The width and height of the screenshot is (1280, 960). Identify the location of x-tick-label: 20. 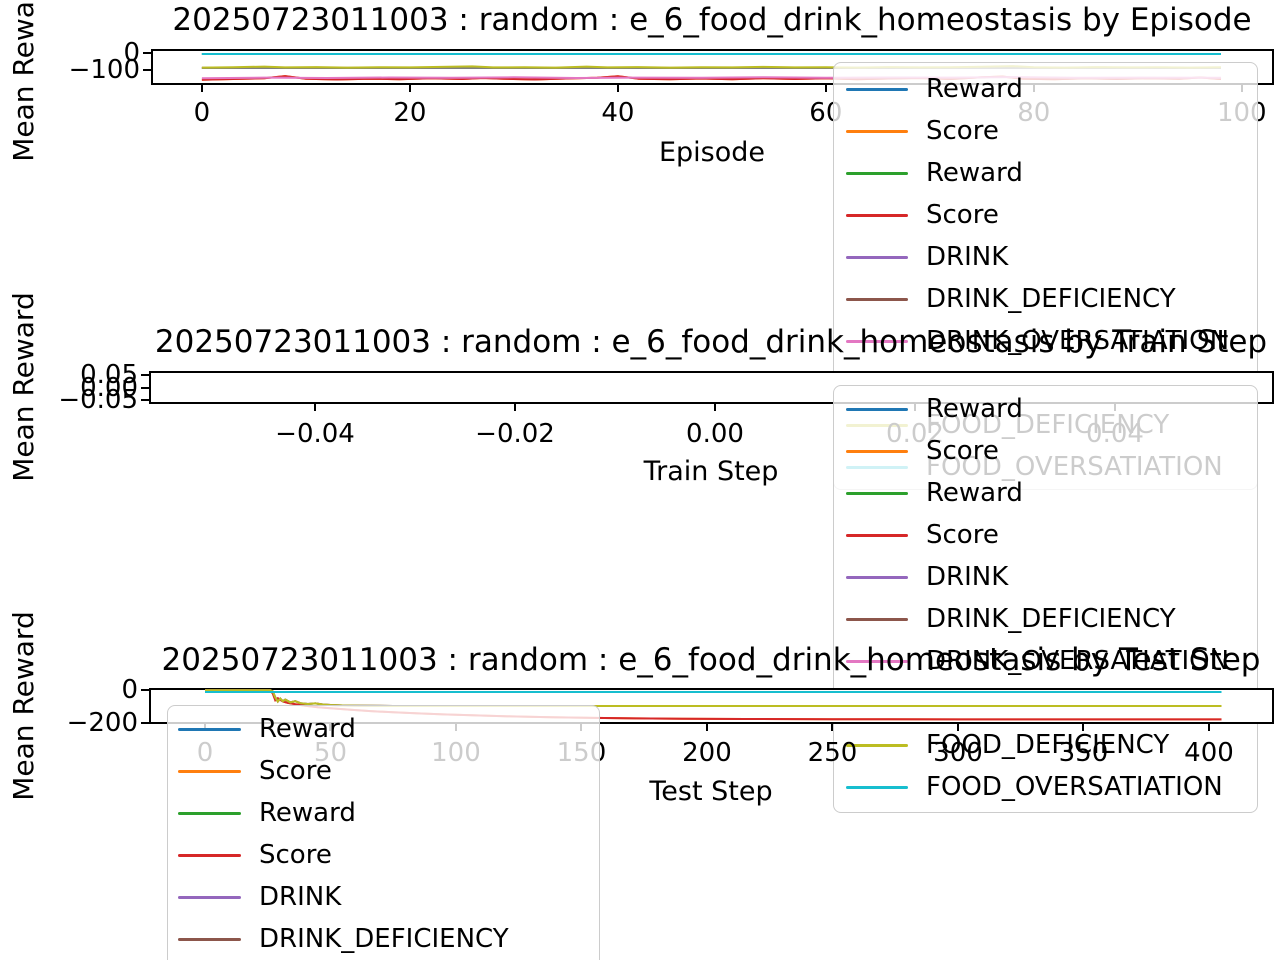
(410, 113).